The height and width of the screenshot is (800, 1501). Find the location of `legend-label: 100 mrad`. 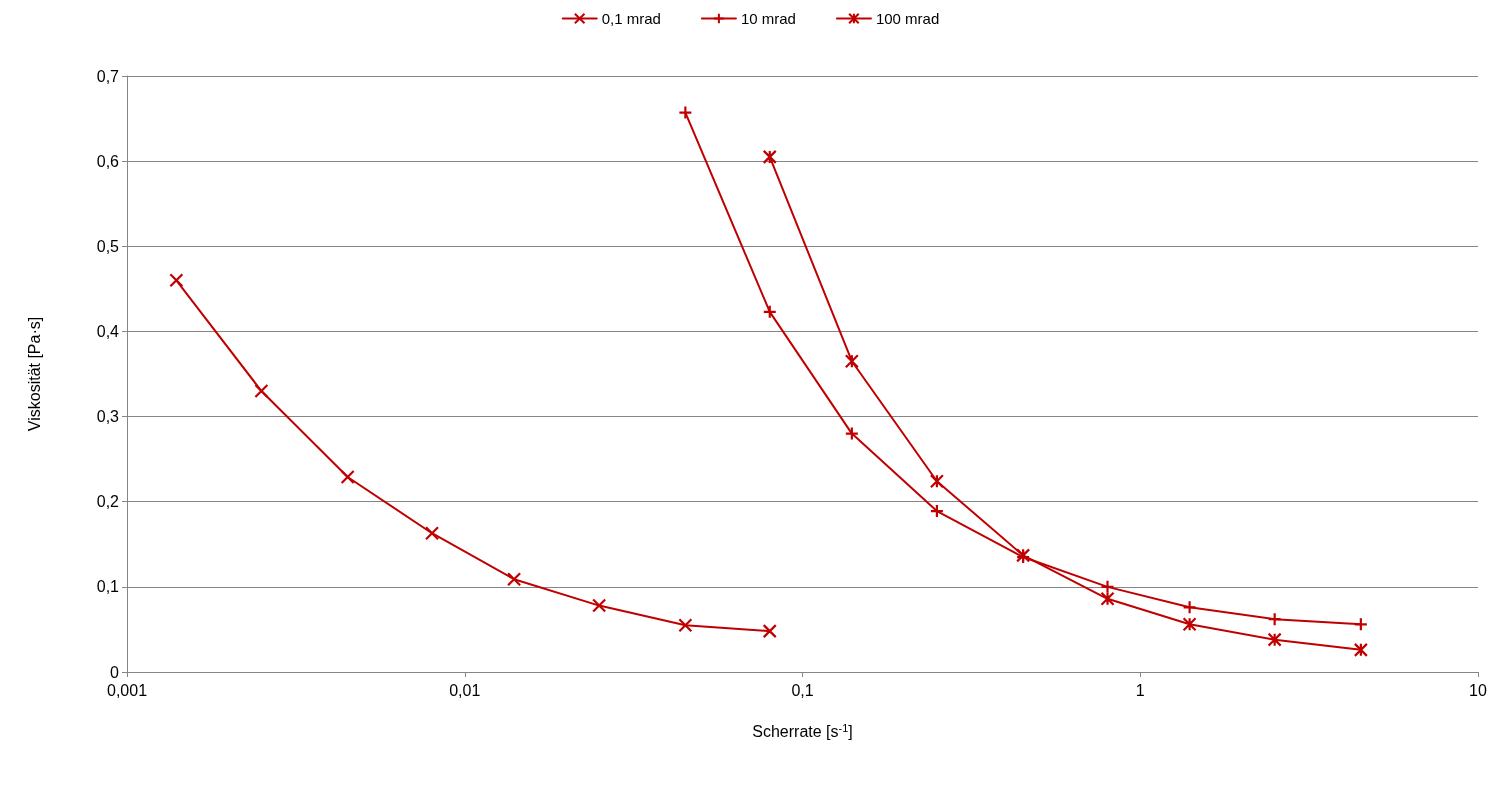

legend-label: 100 mrad is located at coordinates (907, 18).